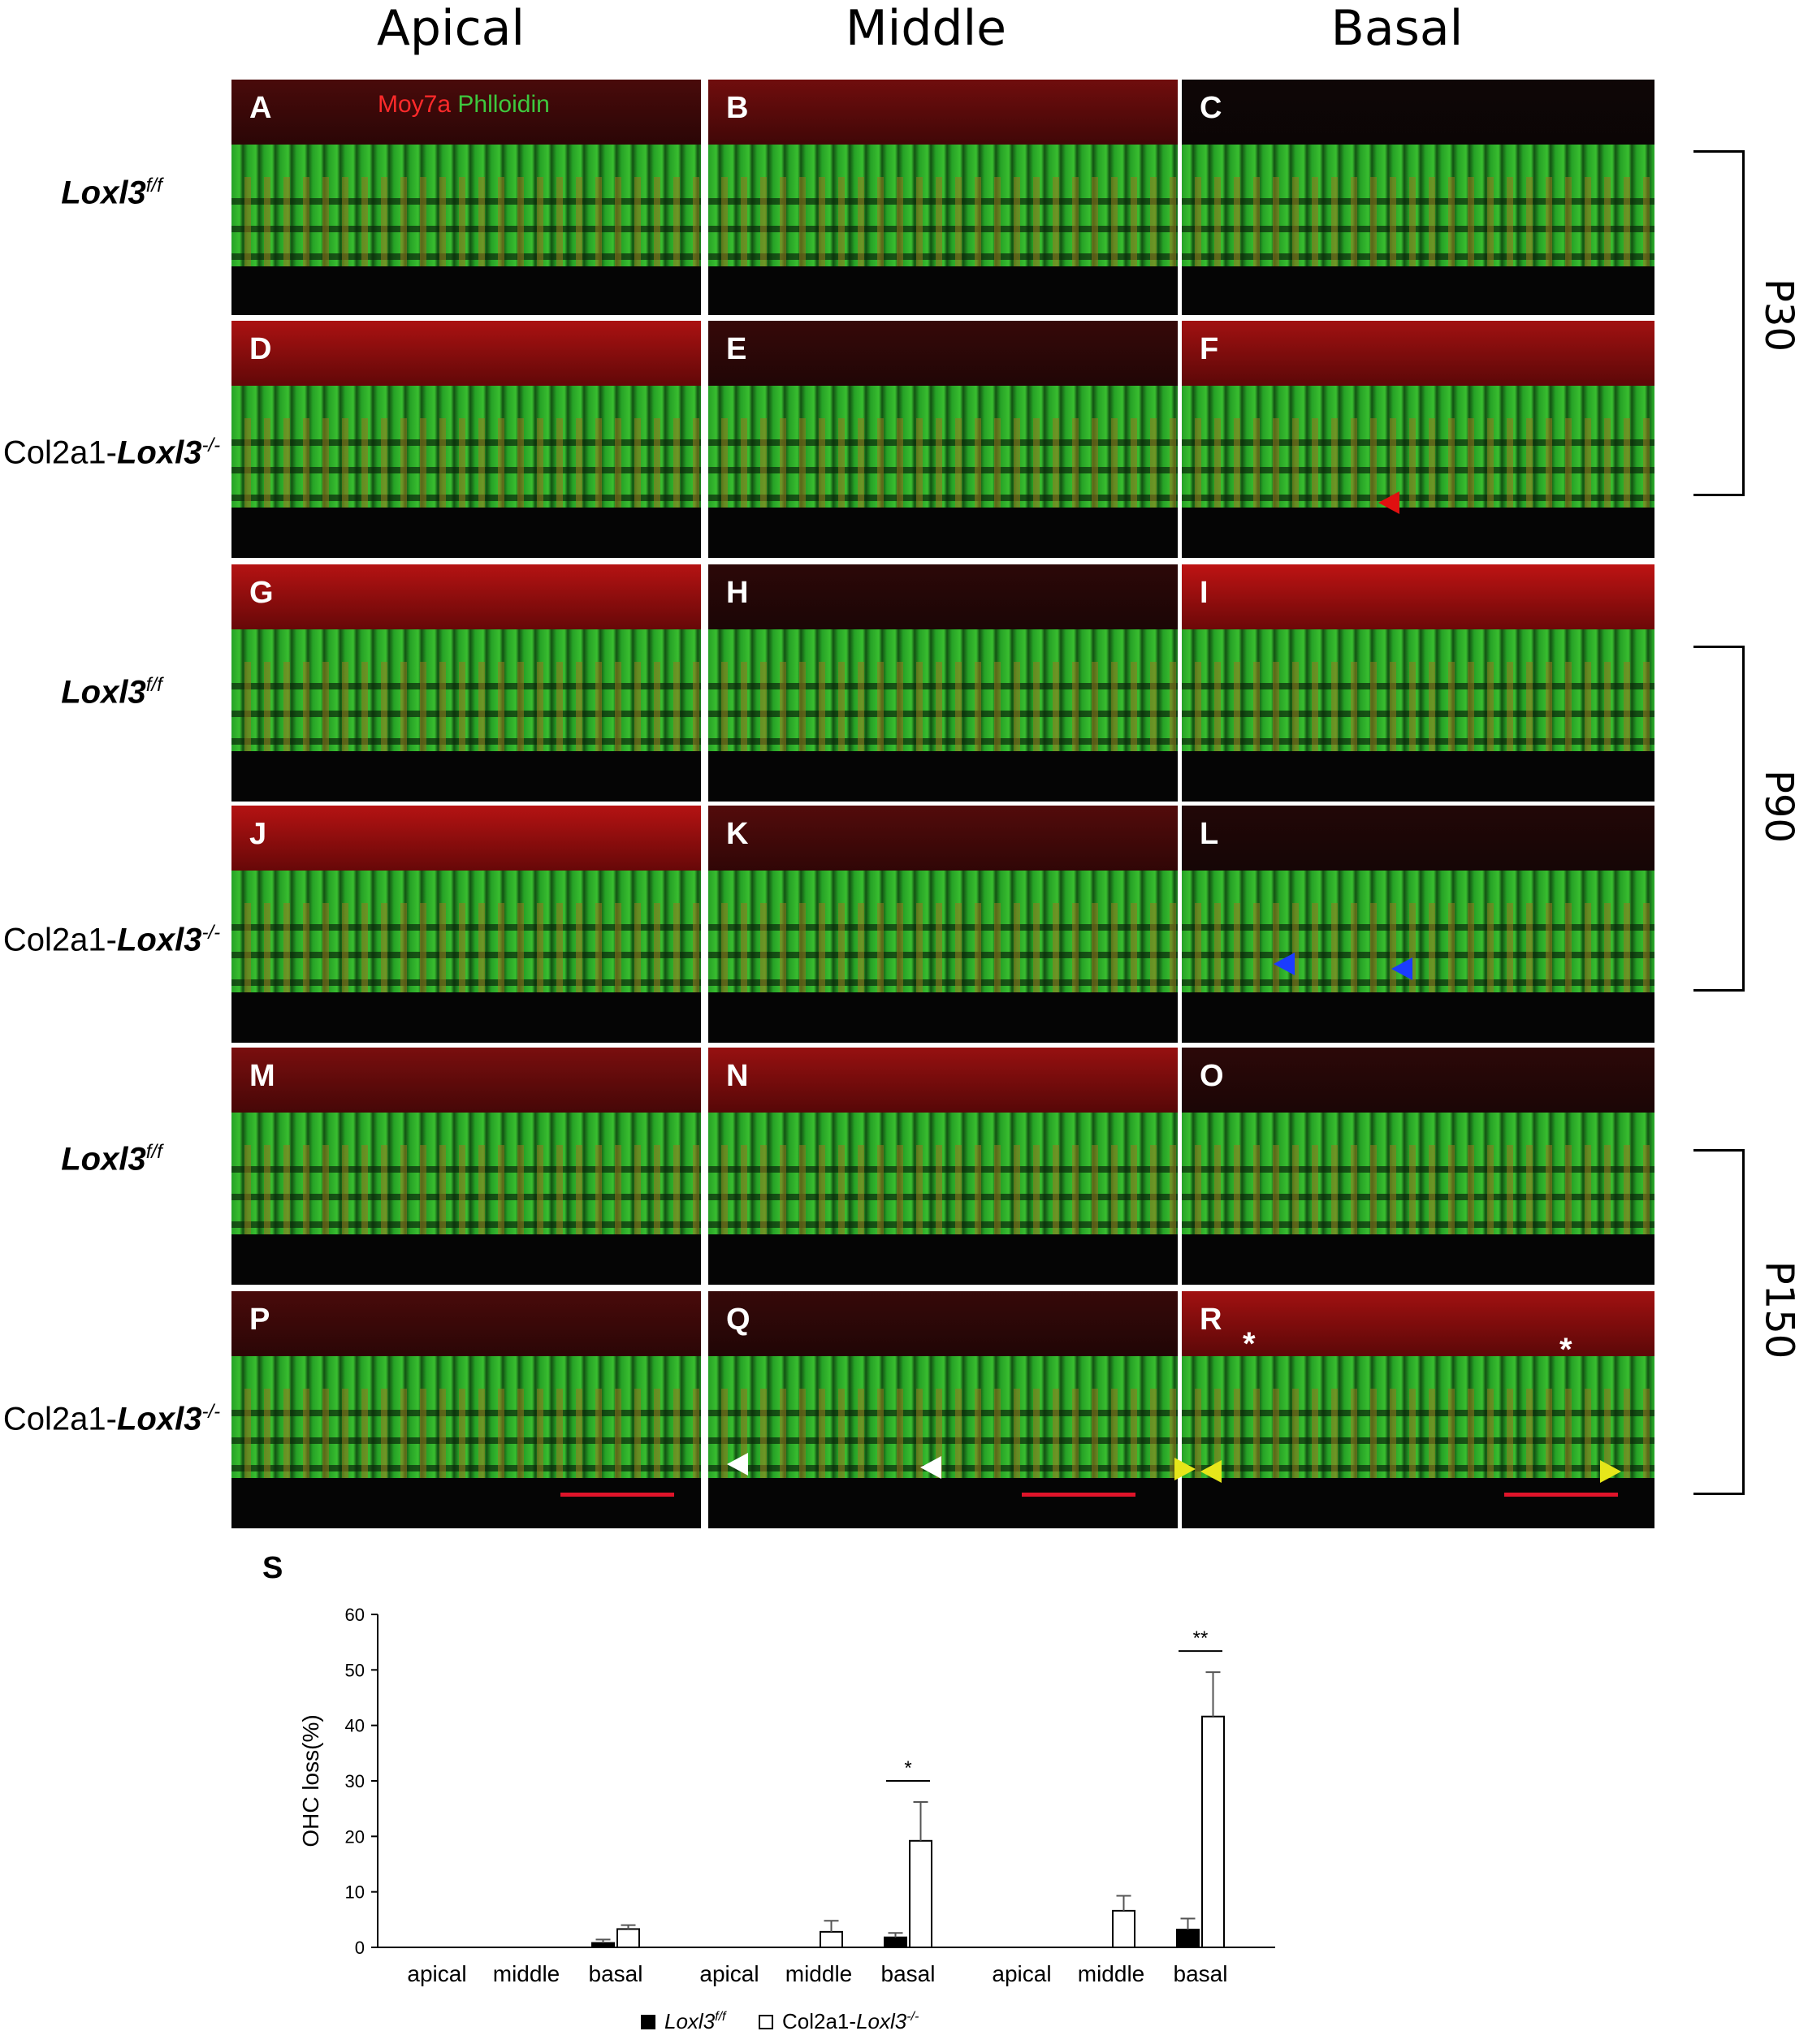 This screenshot has height=2044, width=1808. I want to click on micrograph-panel-h: H, so click(943, 683).